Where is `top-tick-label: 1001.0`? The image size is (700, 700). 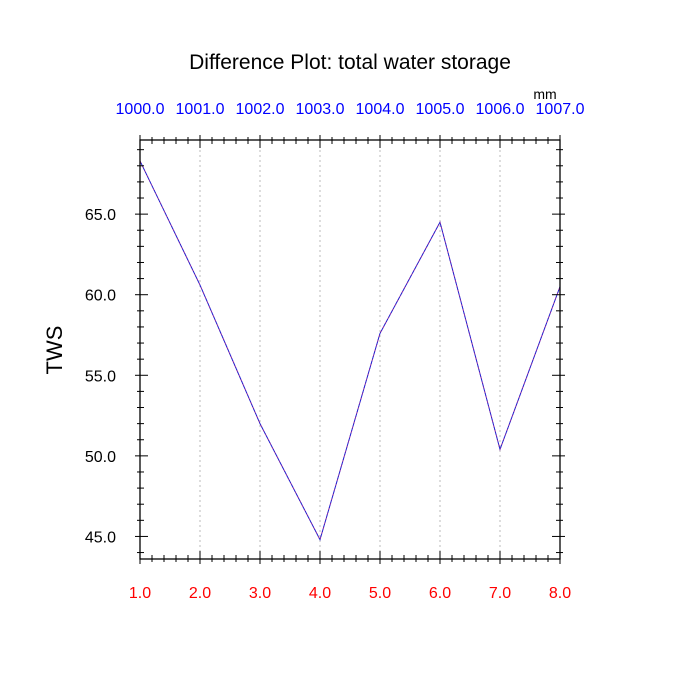 top-tick-label: 1001.0 is located at coordinates (200, 109).